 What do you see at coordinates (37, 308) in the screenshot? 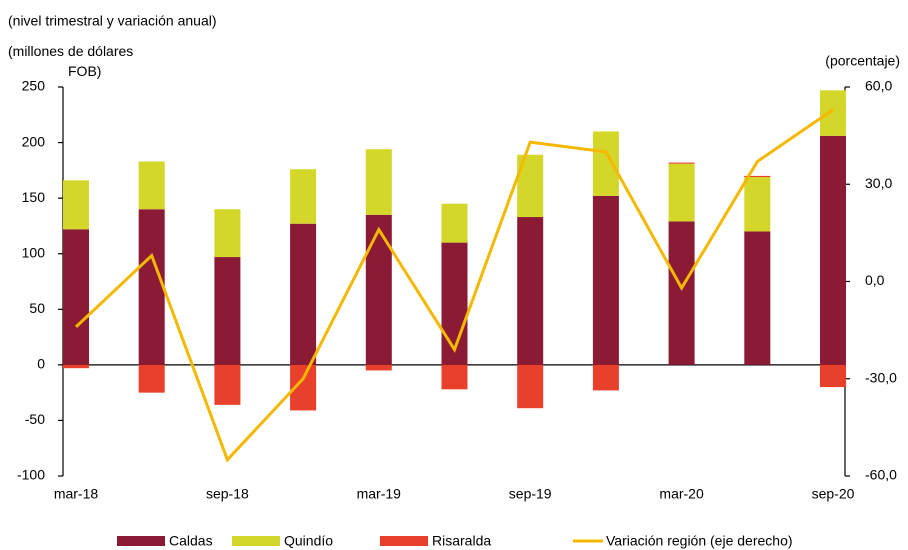
I see `y-tick-label: 50` at bounding box center [37, 308].